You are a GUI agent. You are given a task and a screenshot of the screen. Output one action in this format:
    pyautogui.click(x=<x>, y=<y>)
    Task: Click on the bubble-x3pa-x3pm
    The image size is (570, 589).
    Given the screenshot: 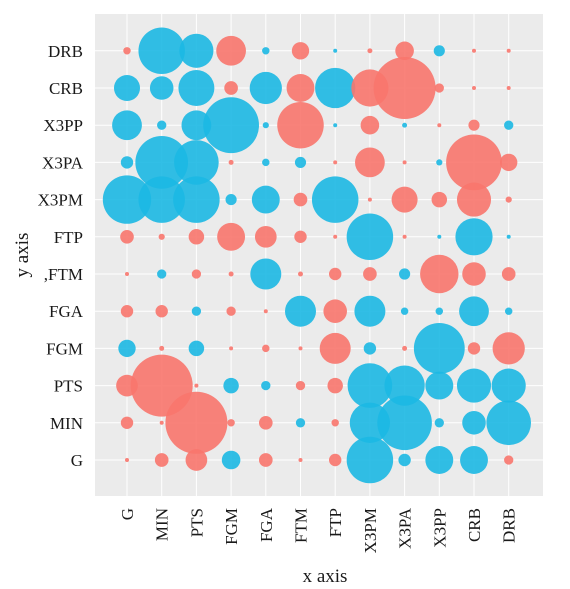 What is the action you would take?
    pyautogui.click(x=370, y=162)
    